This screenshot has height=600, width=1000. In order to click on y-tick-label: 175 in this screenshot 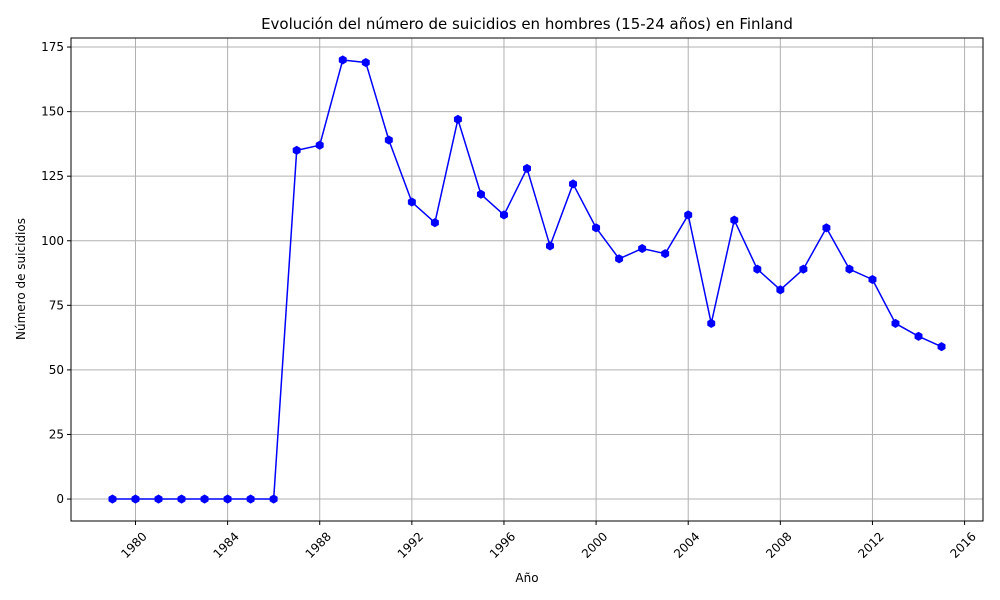, I will do `click(52, 47)`.